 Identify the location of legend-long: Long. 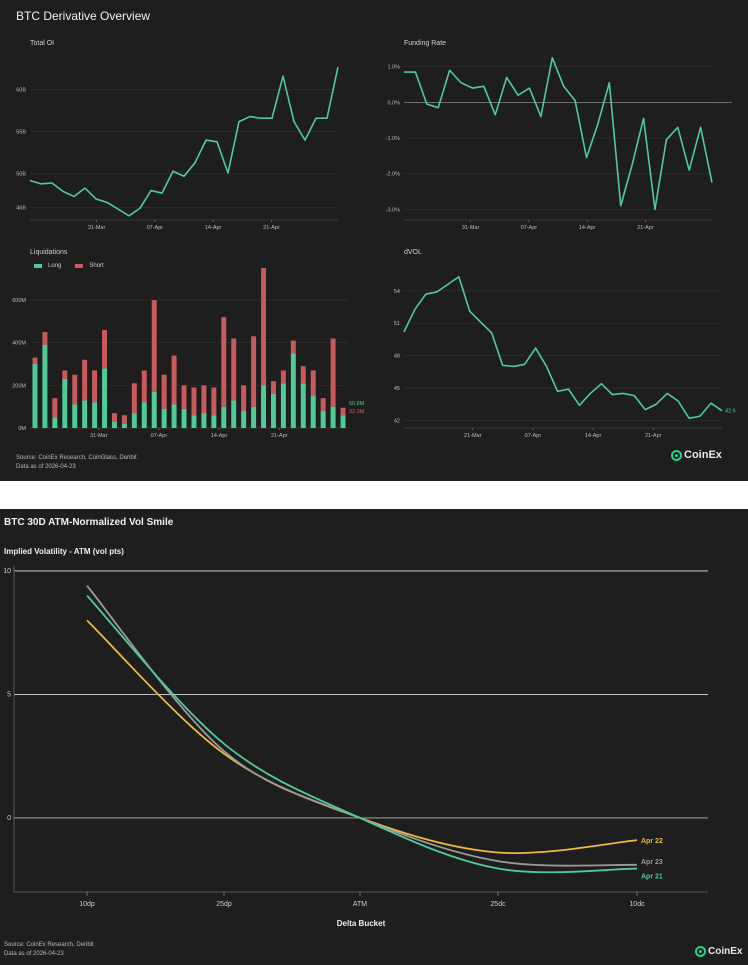
(47, 266).